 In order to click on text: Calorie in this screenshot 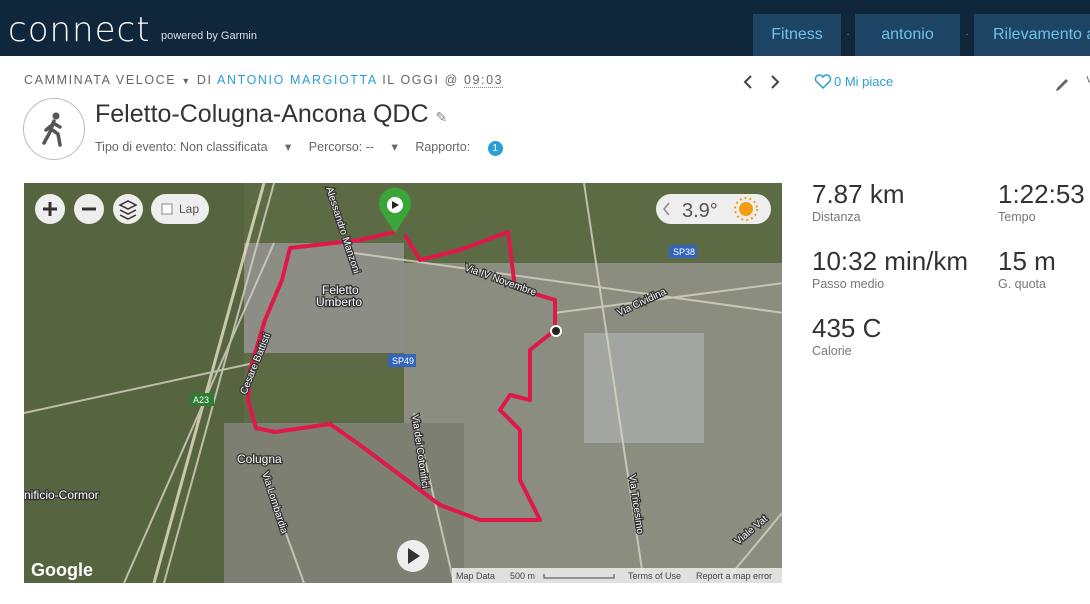, I will do `click(832, 351)`.